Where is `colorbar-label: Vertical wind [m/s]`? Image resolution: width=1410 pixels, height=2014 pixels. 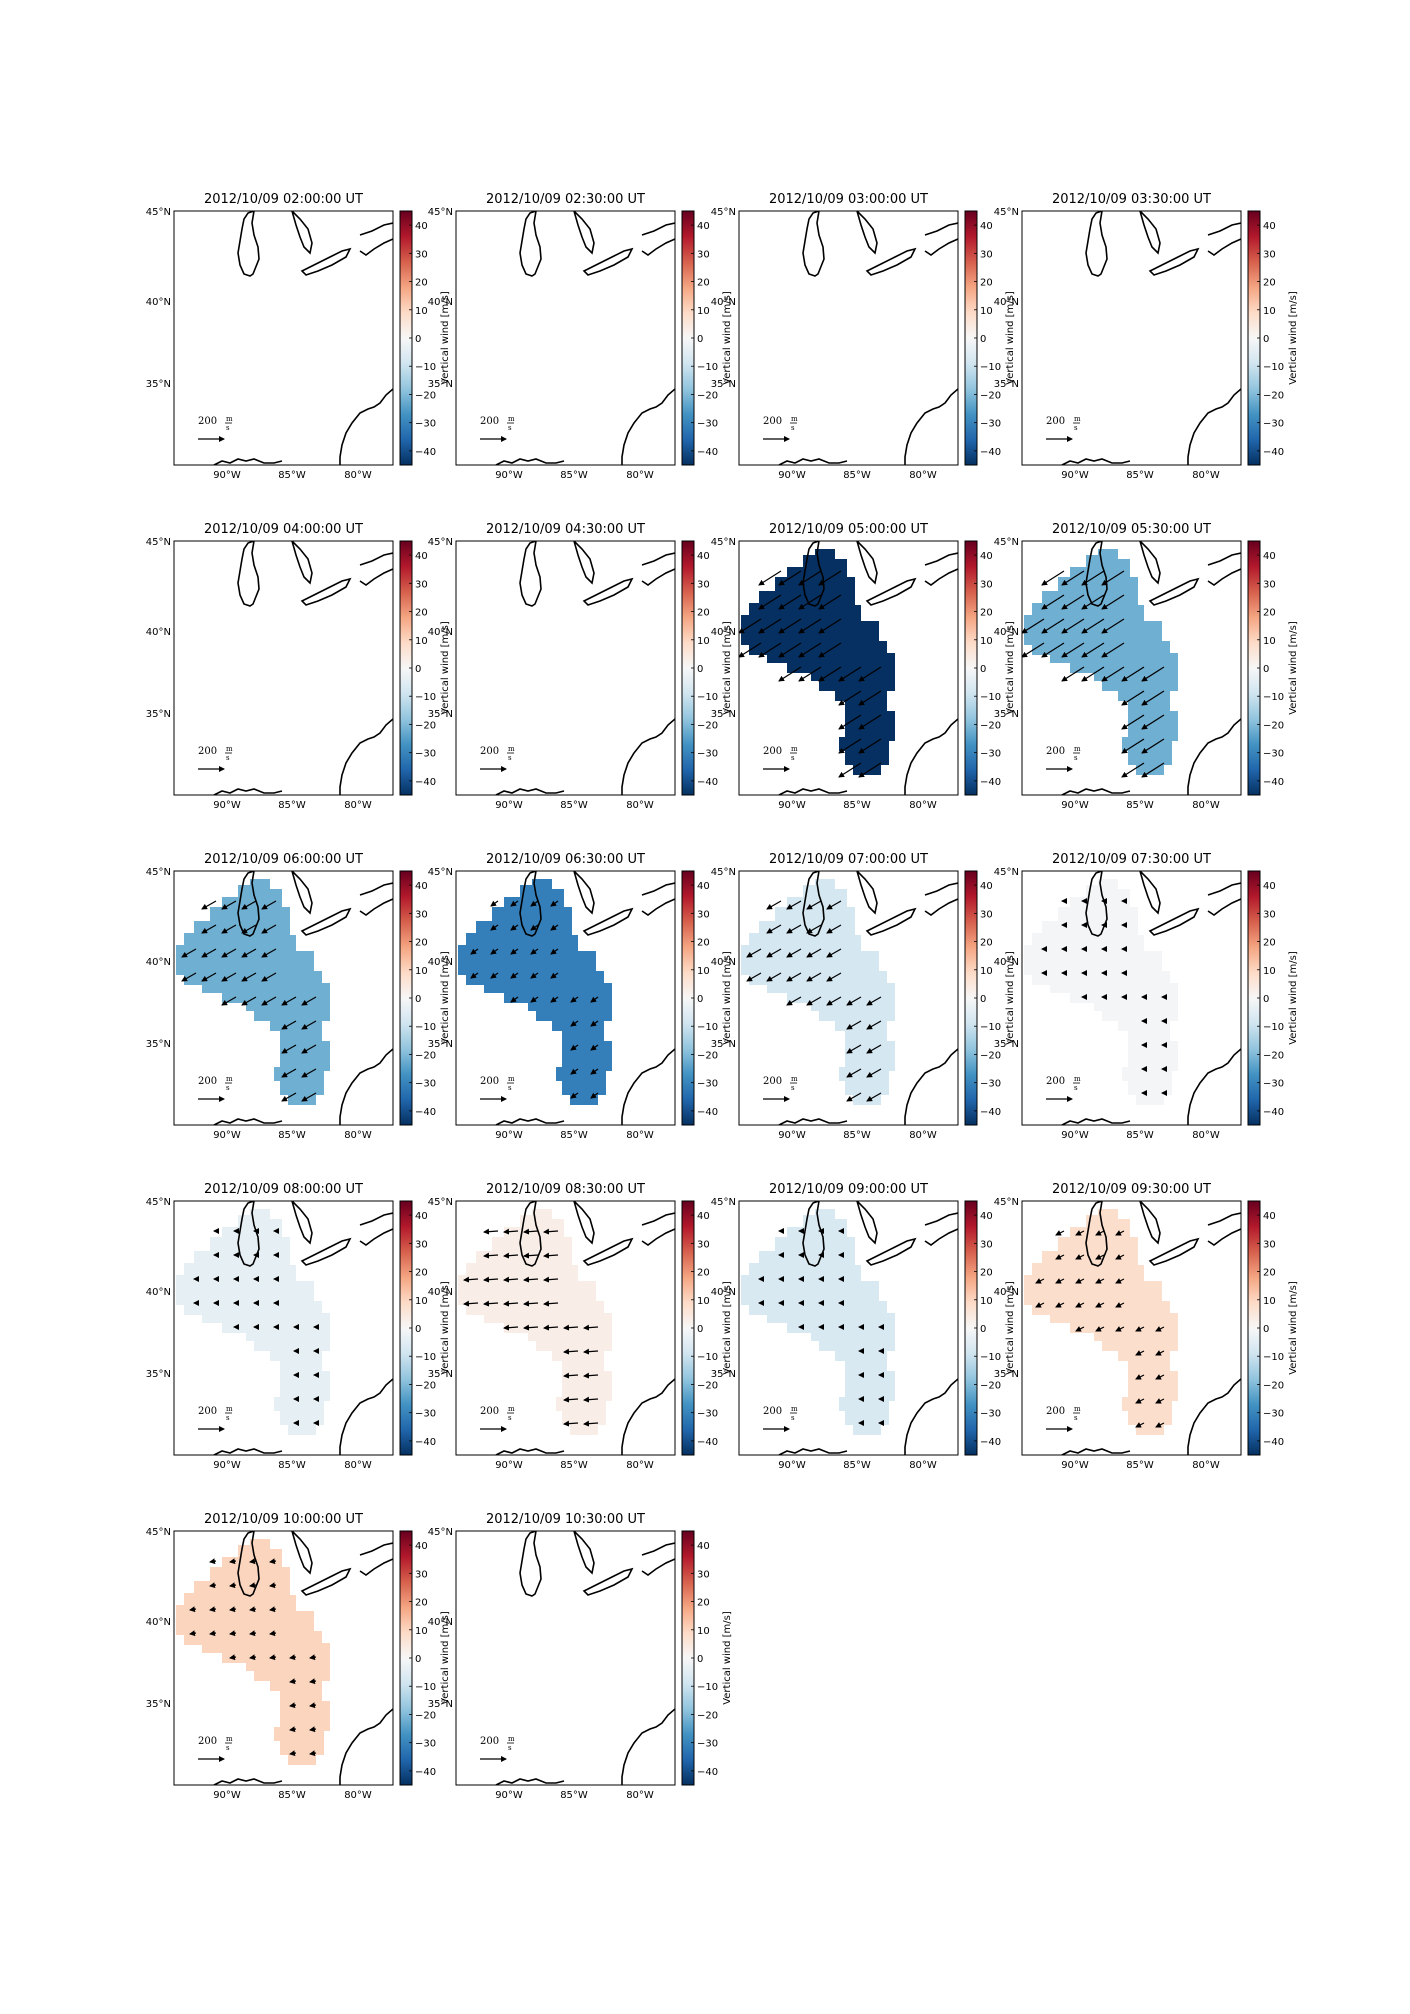 colorbar-label: Vertical wind [m/s] is located at coordinates (727, 668).